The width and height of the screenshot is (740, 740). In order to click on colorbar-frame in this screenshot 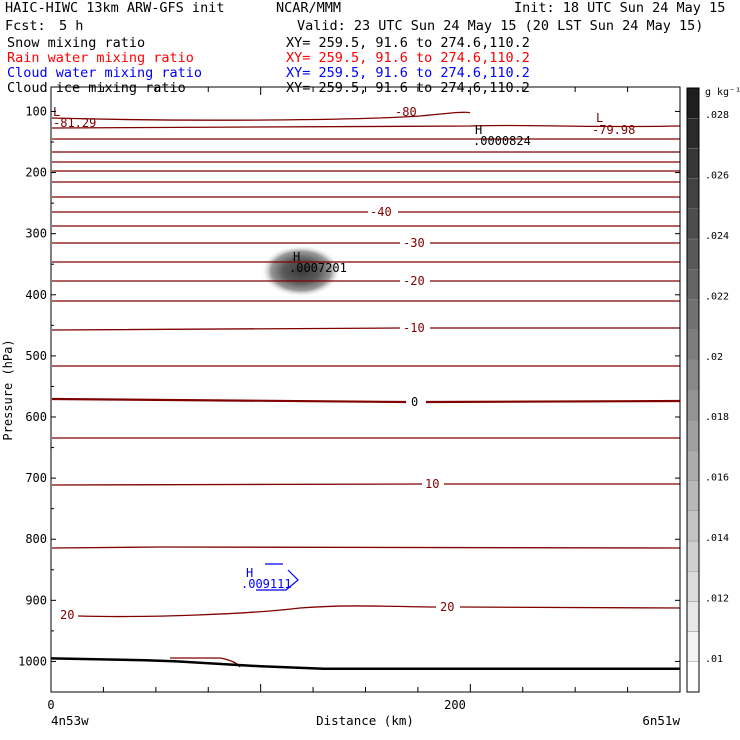, I will do `click(693, 390)`.